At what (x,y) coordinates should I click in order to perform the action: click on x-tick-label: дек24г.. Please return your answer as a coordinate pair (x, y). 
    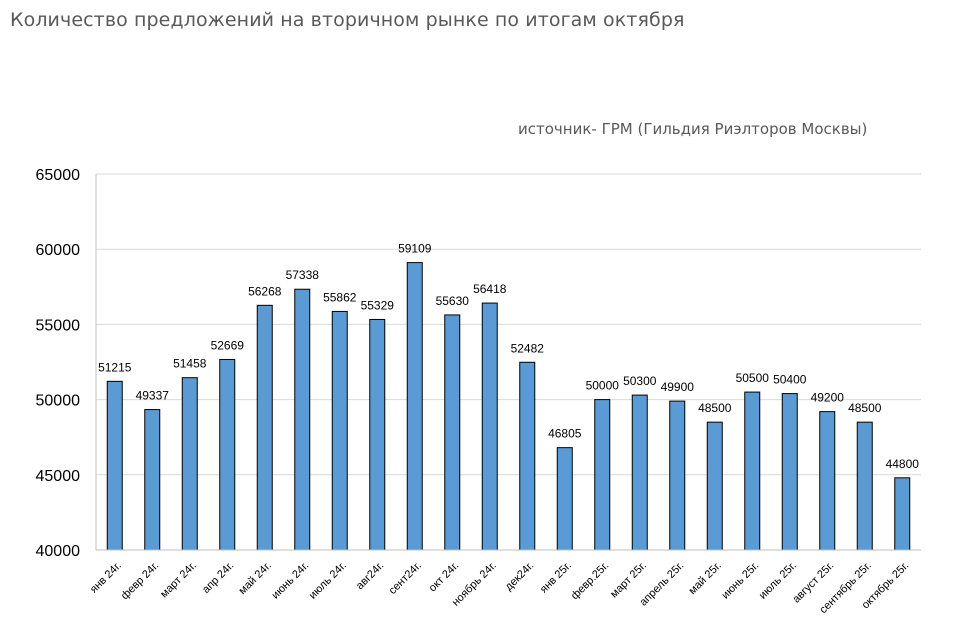
    Looking at the image, I should click on (519, 576).